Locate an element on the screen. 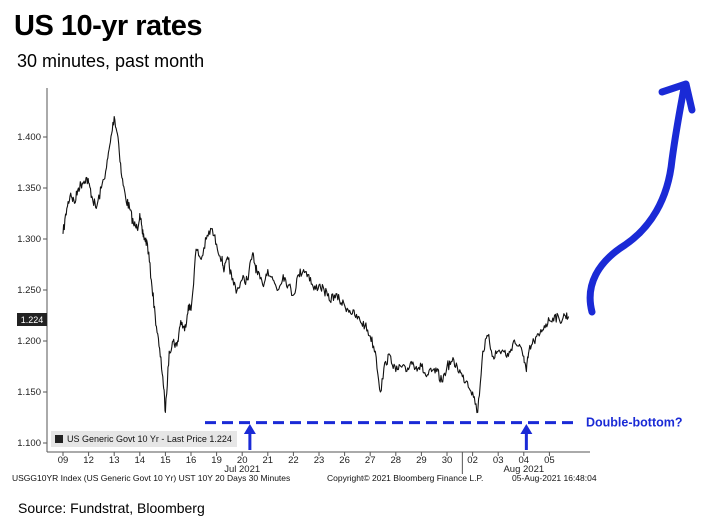 Image resolution: width=701 pixels, height=525 pixels. y-tick-label: 1.250 is located at coordinates (29, 290).